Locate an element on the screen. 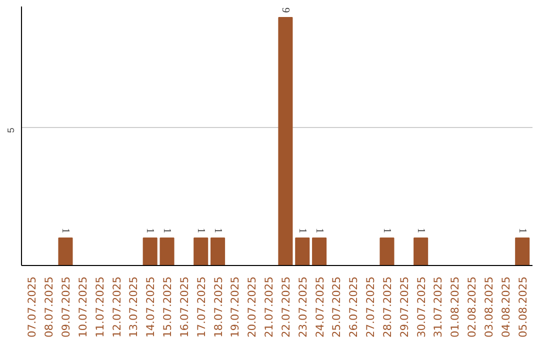 The image size is (540, 340). x-tick-label: 04.08.2025 is located at coordinates (505, 307).